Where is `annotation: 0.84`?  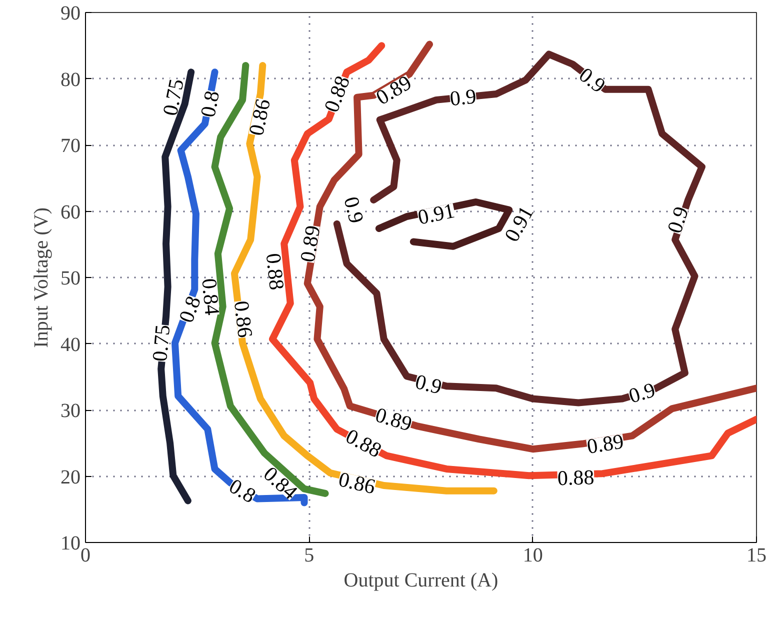
annotation: 0.84 is located at coordinates (280, 483).